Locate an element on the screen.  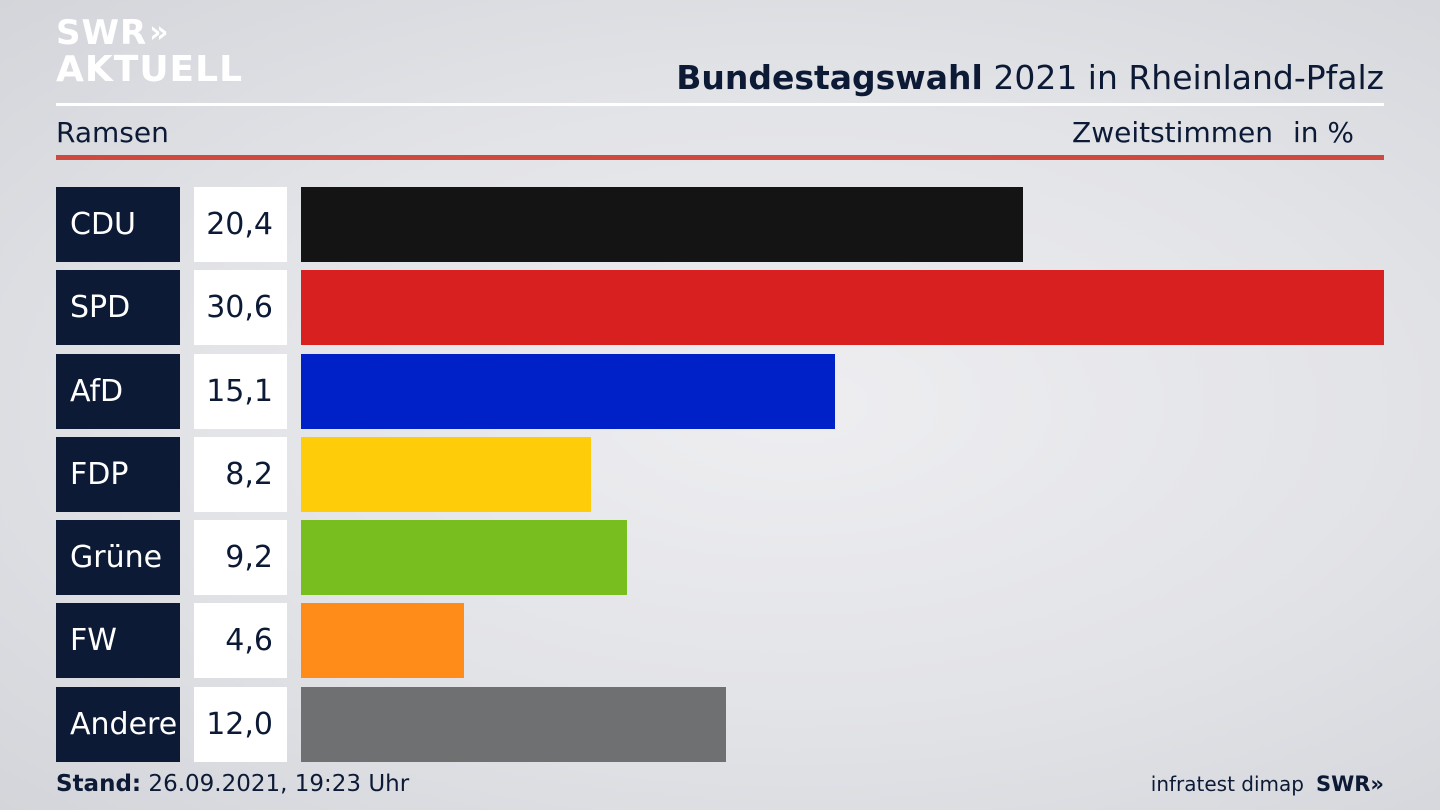
bar-row: CDU 20,4 is located at coordinates (720, 224).